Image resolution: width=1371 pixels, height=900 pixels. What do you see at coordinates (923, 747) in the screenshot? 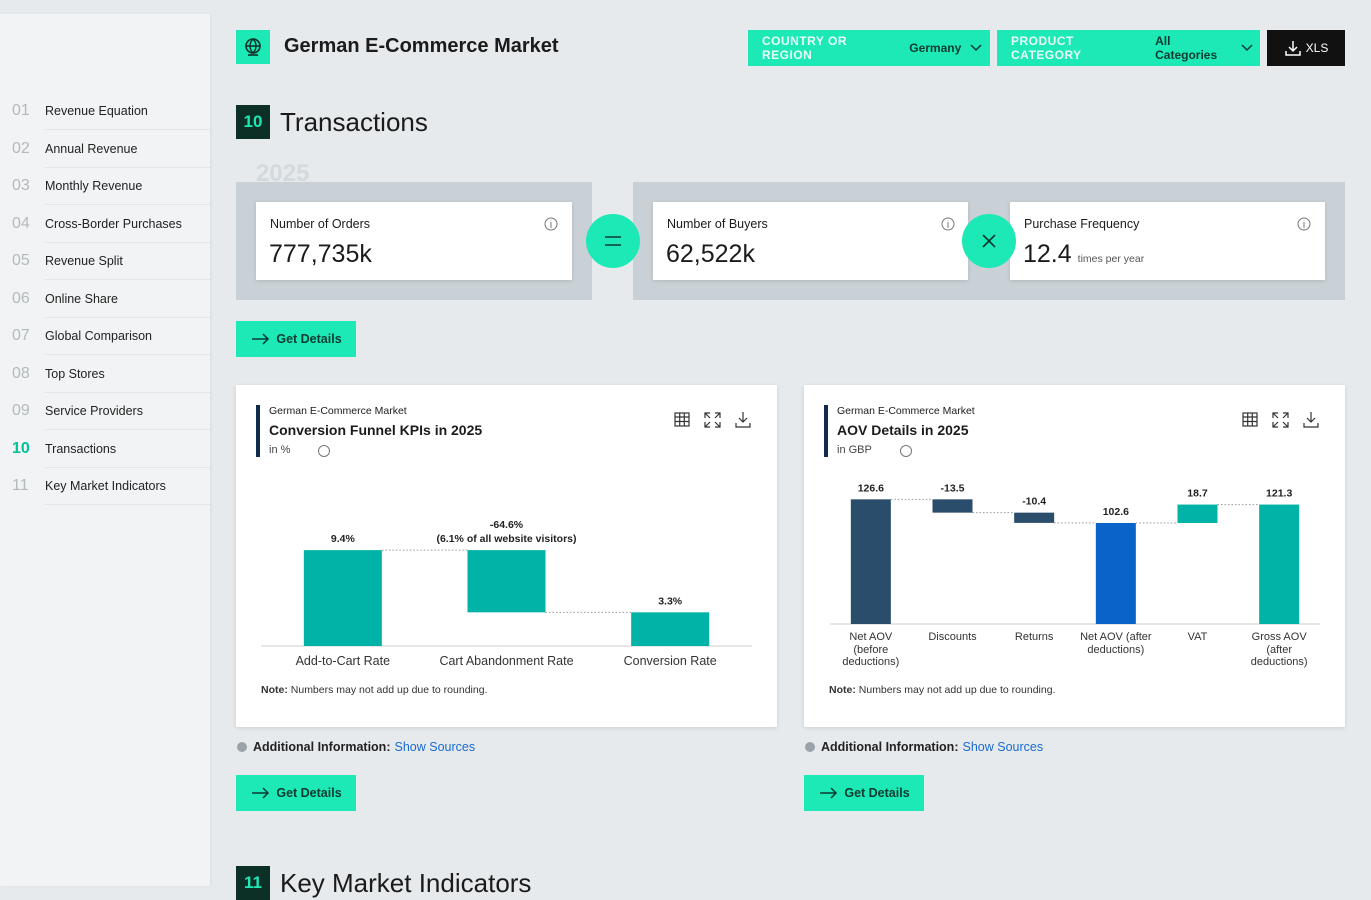
I see `additional-info: Additional Information: Show Sources` at bounding box center [923, 747].